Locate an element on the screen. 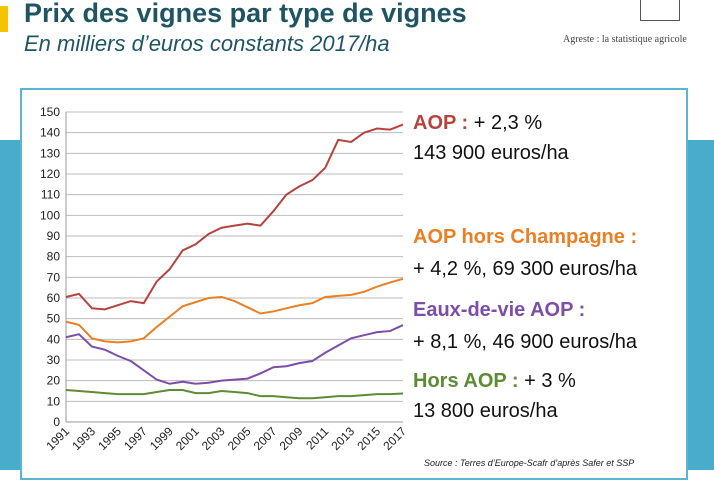  x-tick-label: 1995 is located at coordinates (109, 438).